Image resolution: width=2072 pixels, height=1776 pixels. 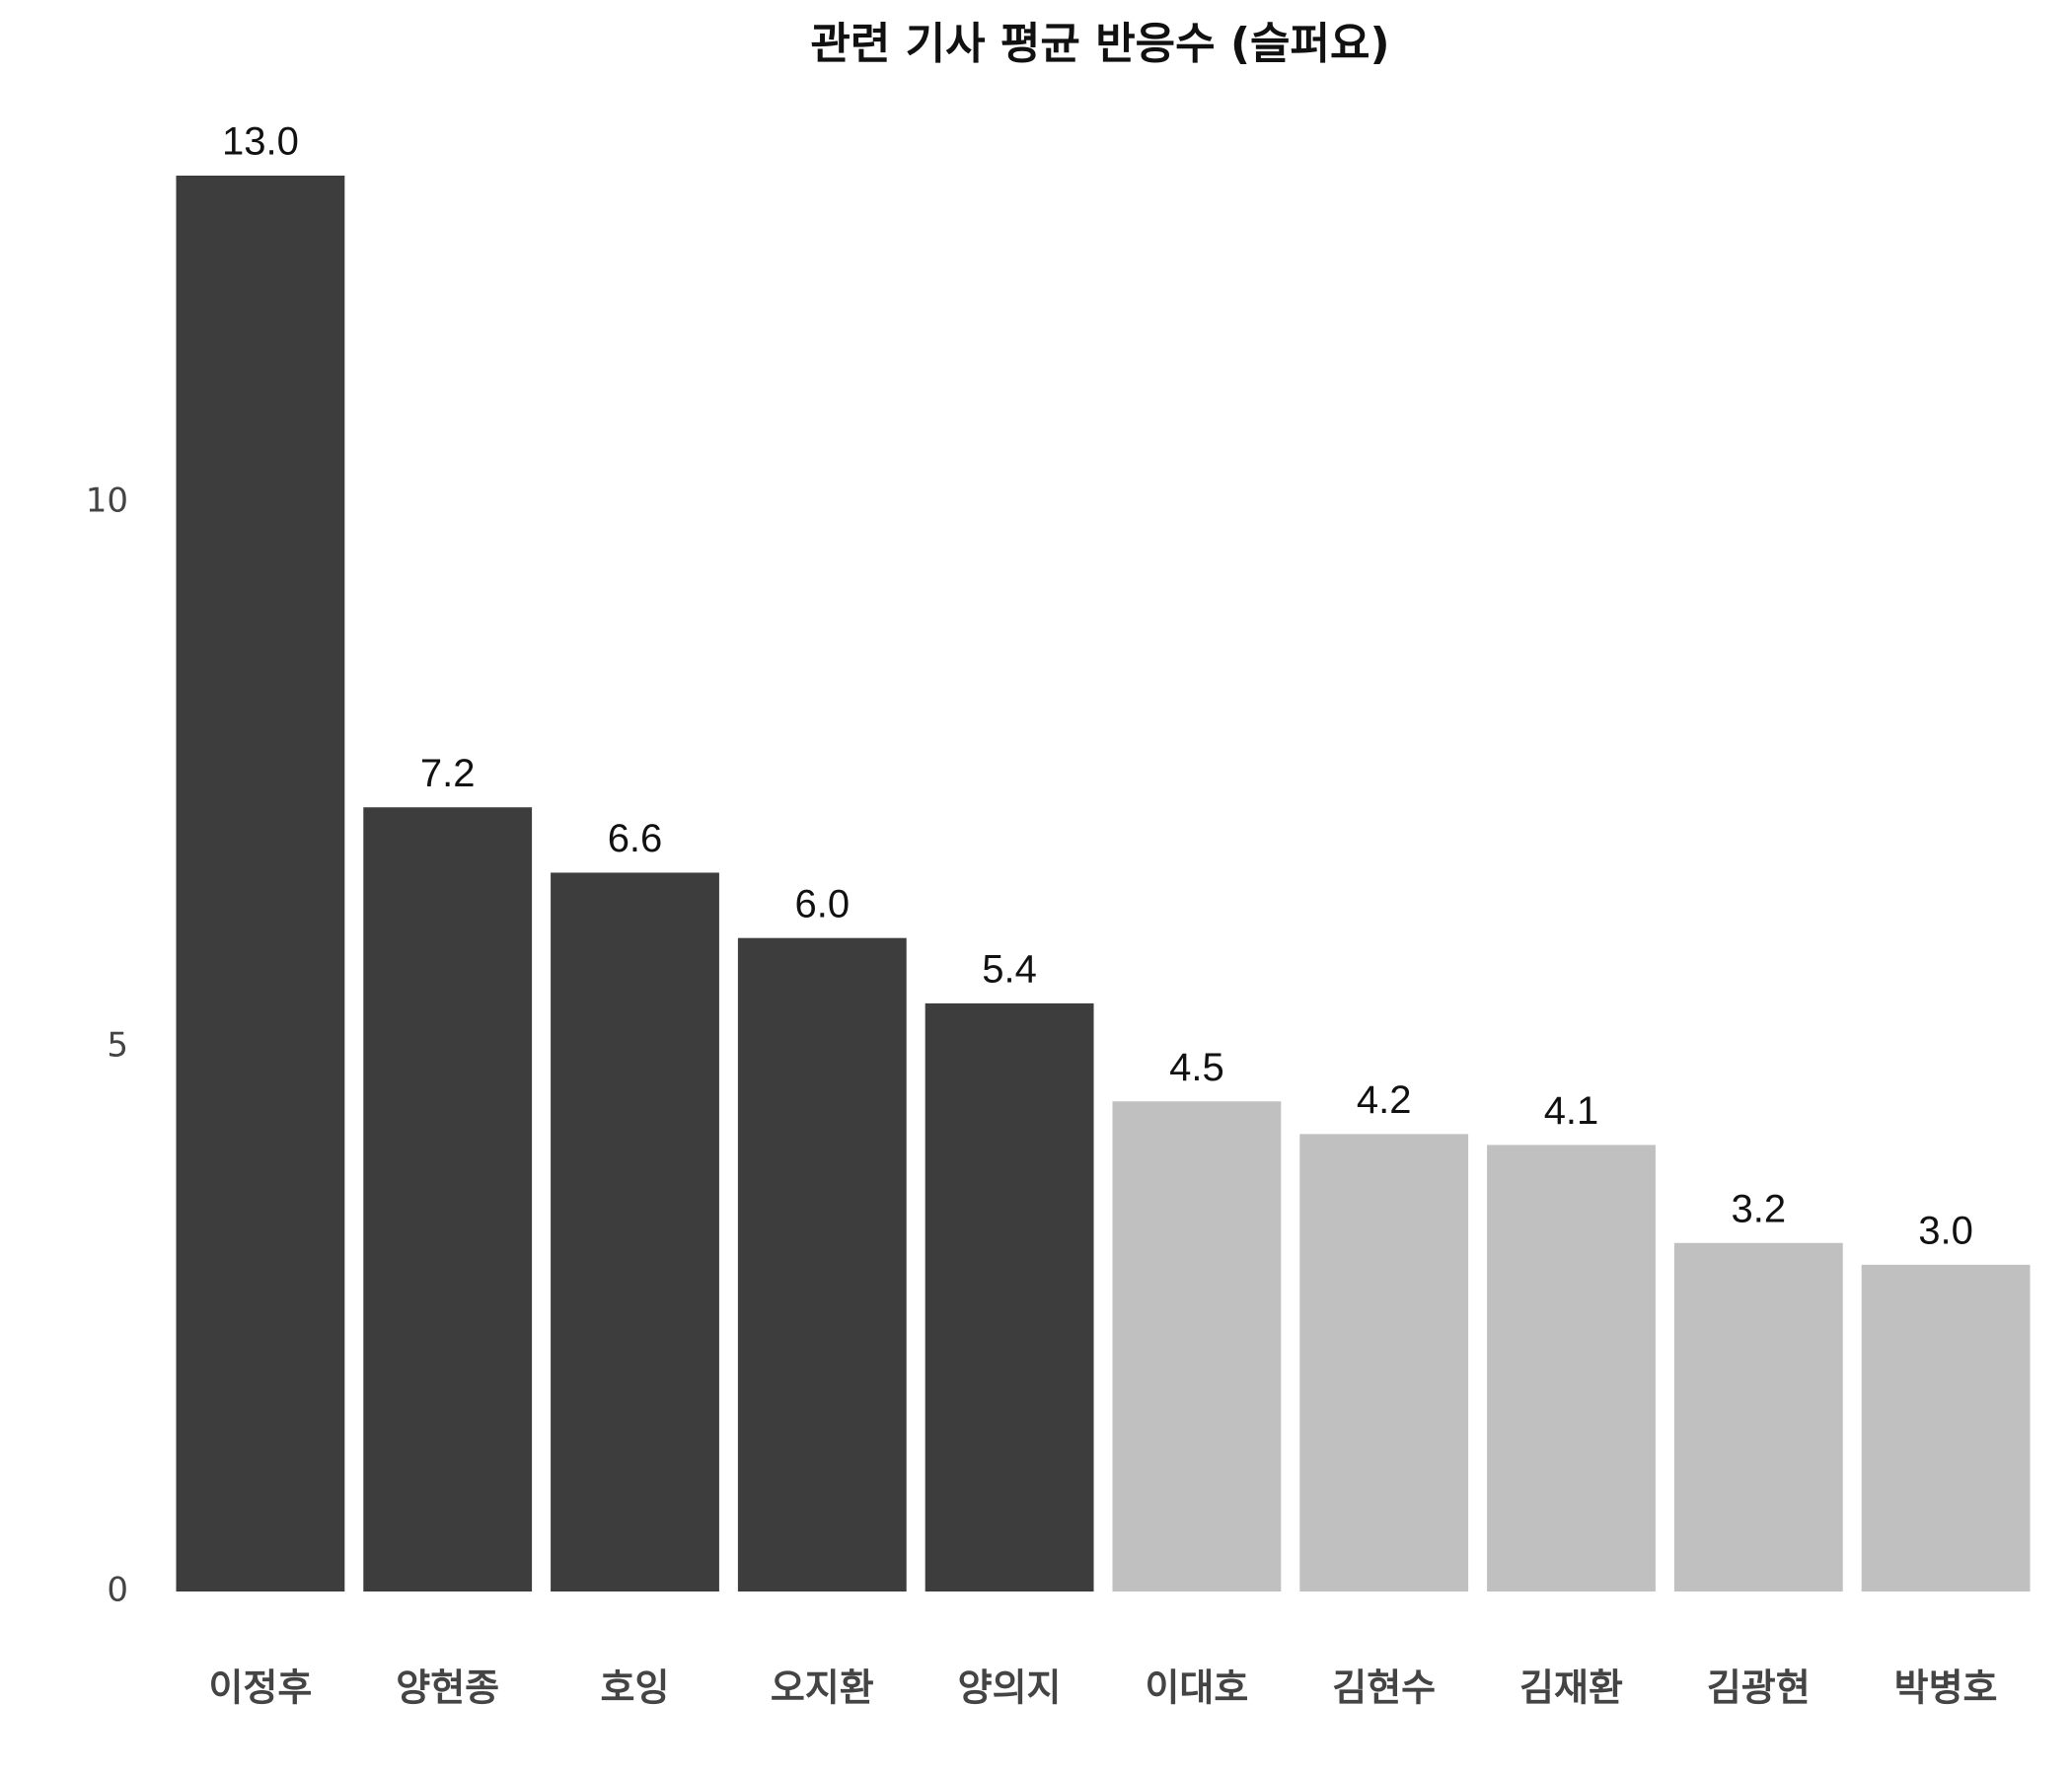 I want to click on y-tick-label: 10, so click(x=107, y=501).